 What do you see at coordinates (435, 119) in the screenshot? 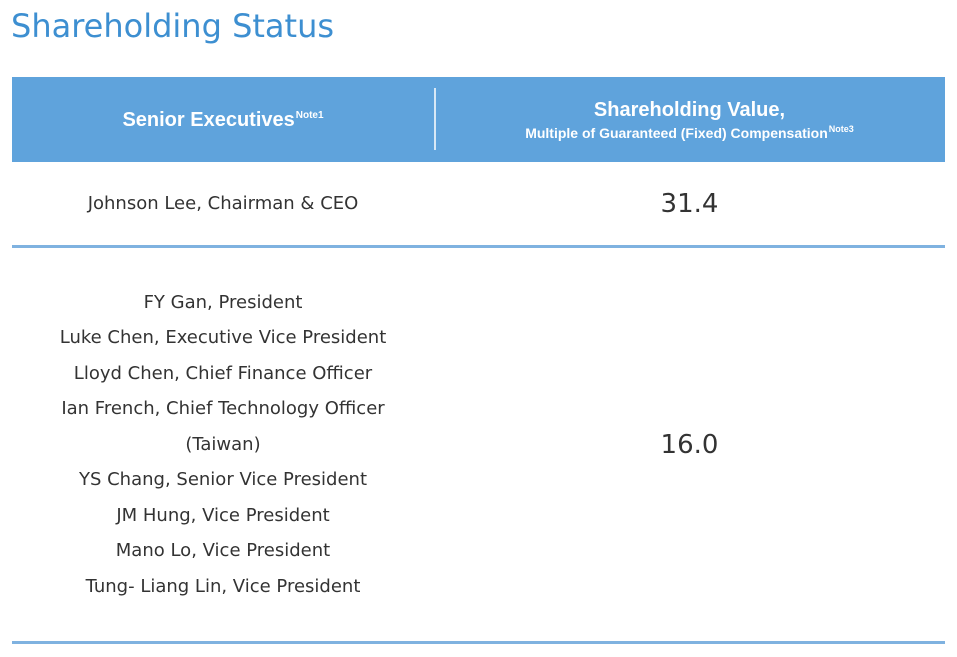
I see `header-divider` at bounding box center [435, 119].